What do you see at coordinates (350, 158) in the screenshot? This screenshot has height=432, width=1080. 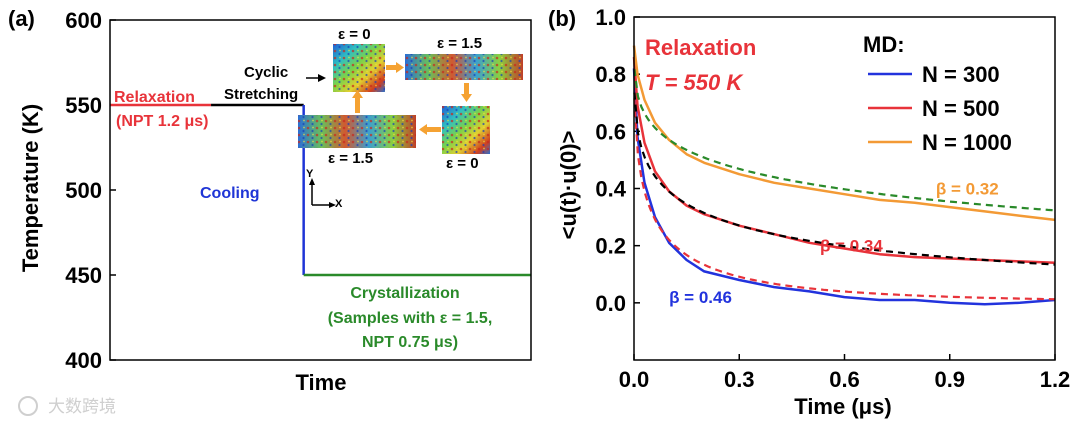 I see `strain-label-bl: ε = 1.5` at bounding box center [350, 158].